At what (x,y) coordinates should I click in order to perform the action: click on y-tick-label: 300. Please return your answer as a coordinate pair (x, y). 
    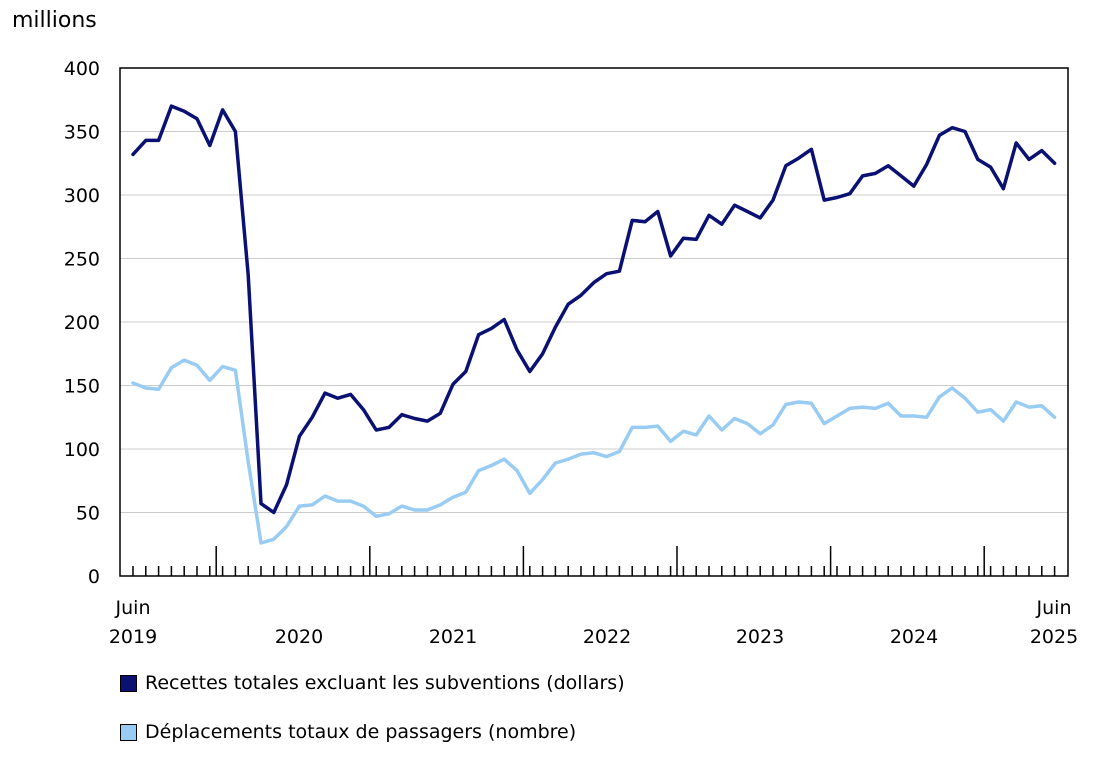
    Looking at the image, I should click on (82, 196).